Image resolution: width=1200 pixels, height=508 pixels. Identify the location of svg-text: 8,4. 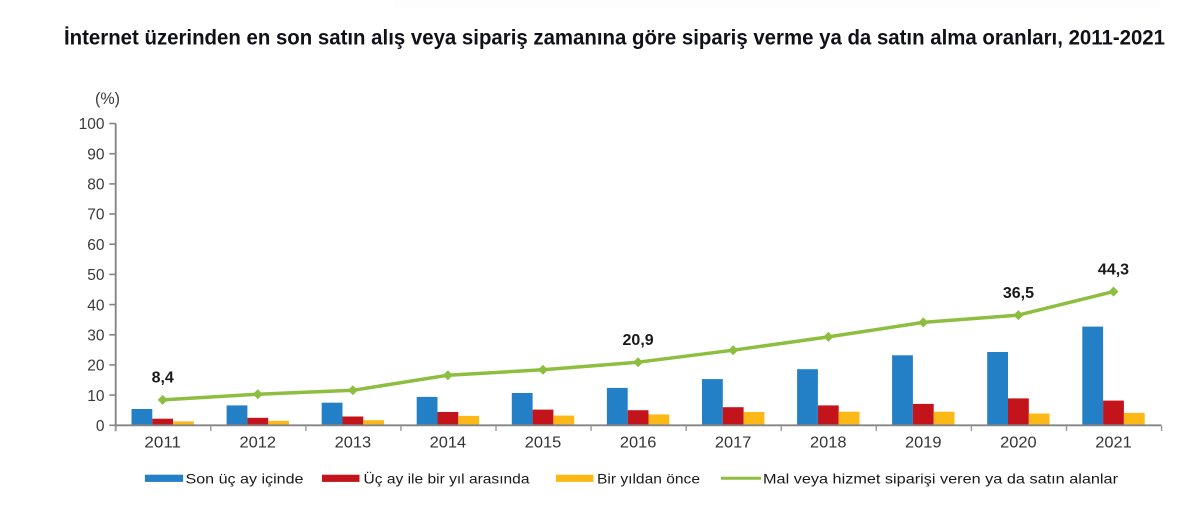
(163, 378).